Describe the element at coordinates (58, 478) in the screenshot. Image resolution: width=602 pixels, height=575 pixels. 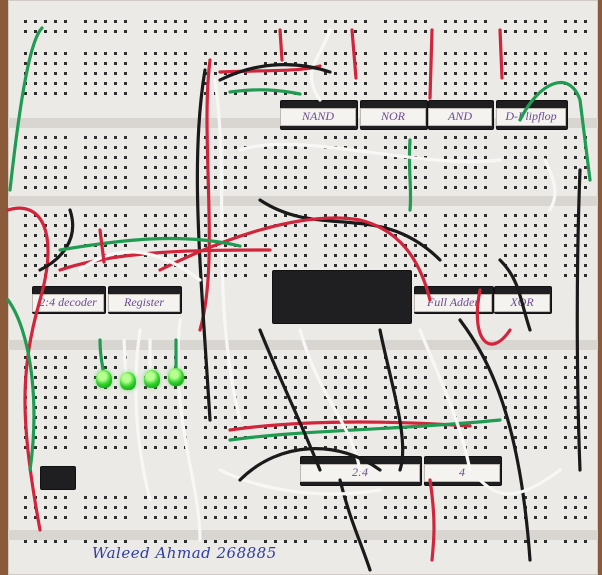
I see `small-chip` at that location.